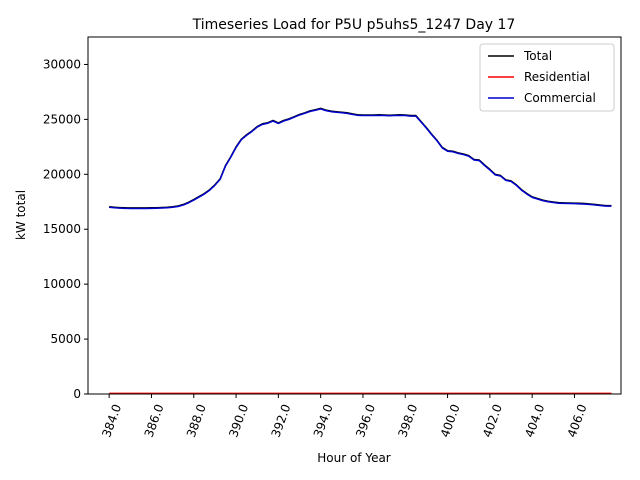 The width and height of the screenshot is (640, 480). Describe the element at coordinates (62, 119) in the screenshot. I see `y-tick-label: 25000` at that location.